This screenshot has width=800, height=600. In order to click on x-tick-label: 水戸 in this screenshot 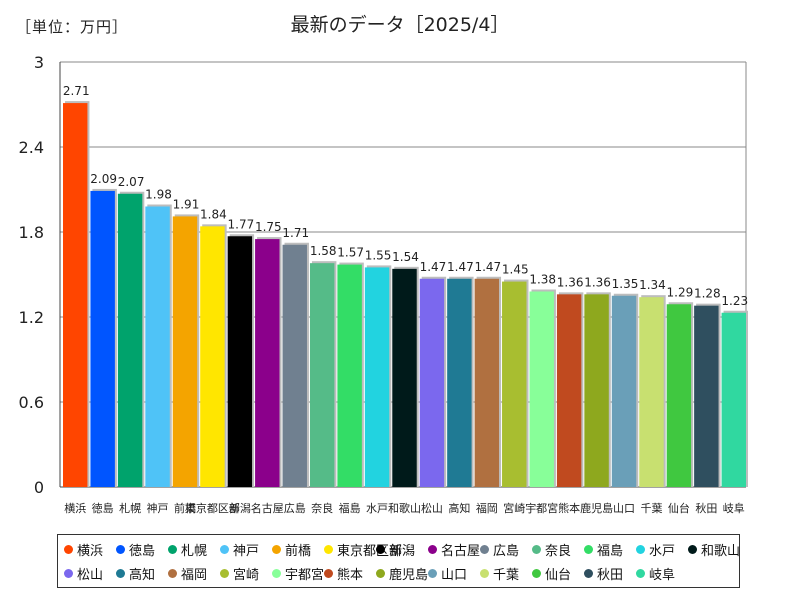, I will do `click(377, 508)`.